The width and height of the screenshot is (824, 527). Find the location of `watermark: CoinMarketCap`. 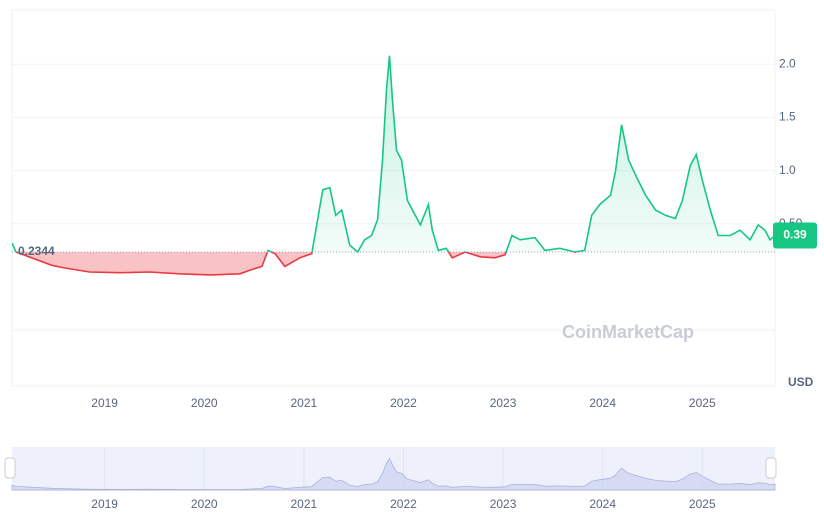

watermark: CoinMarketCap is located at coordinates (628, 332).